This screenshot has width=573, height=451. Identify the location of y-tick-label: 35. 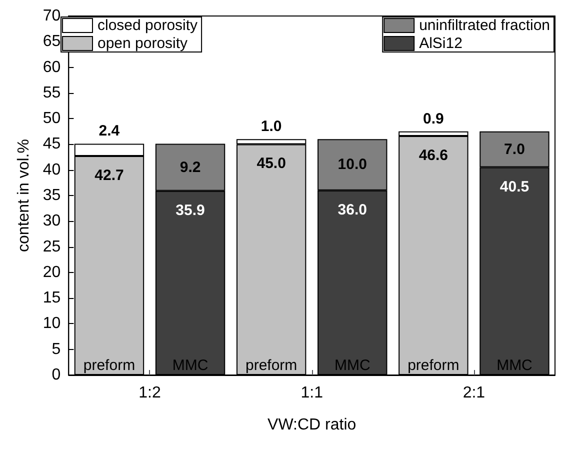
(51, 195).